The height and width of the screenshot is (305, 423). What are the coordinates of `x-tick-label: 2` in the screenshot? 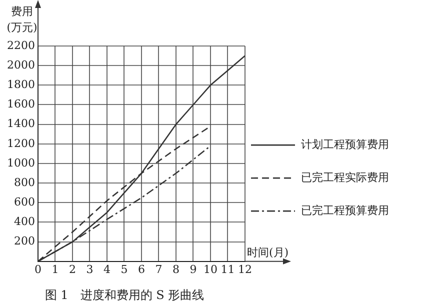 It's located at (72, 269).